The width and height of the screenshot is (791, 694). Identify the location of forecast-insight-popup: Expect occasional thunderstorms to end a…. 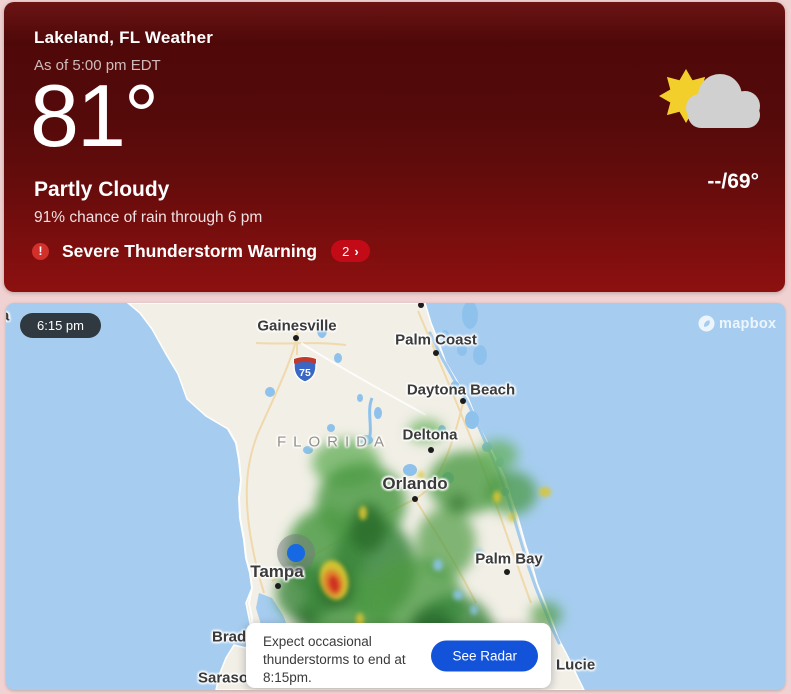
(398, 655).